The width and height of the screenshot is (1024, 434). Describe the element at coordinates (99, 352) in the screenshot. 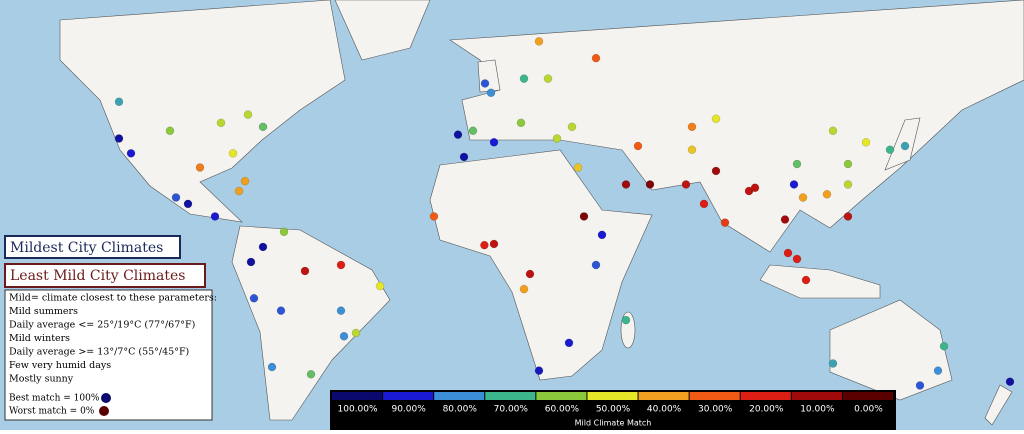

I see `note-line: Daily average >= 13°/7°C (55°/45°F)` at that location.